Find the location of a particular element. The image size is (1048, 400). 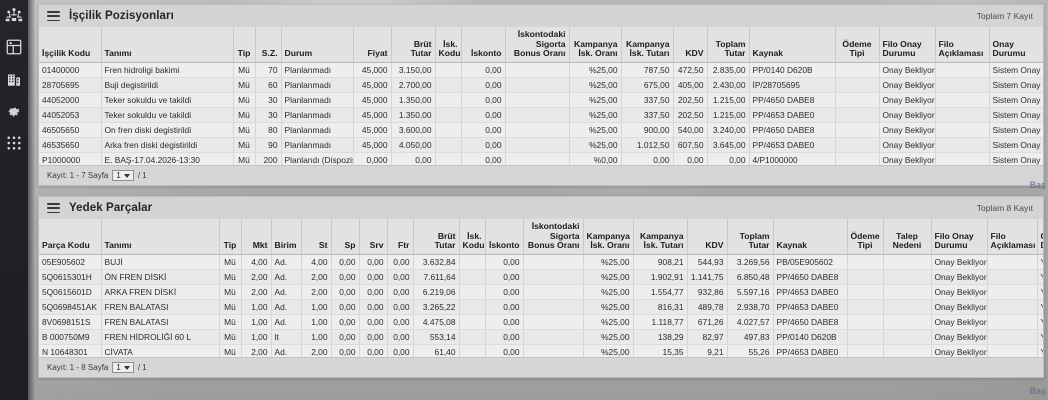

table-cell: 8V0698151S is located at coordinates (70, 322).